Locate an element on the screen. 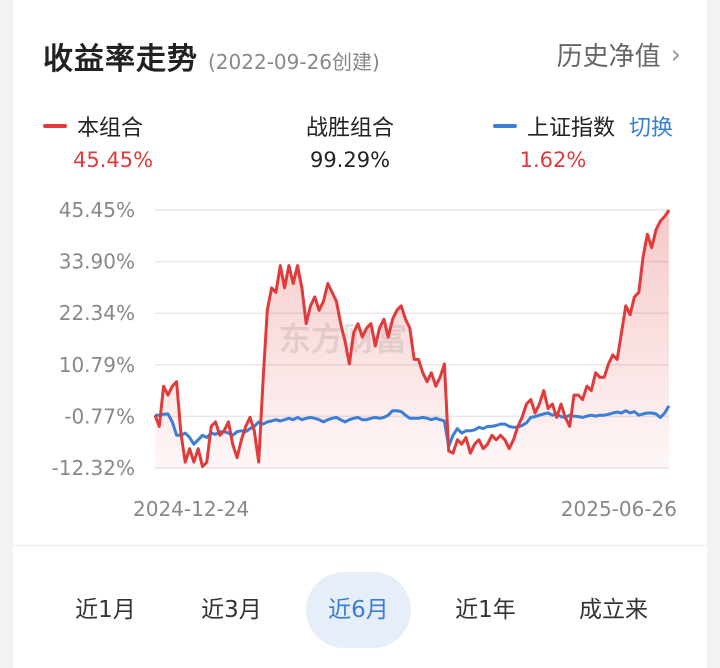  y-tick-label: 10.79% is located at coordinates (97, 365).